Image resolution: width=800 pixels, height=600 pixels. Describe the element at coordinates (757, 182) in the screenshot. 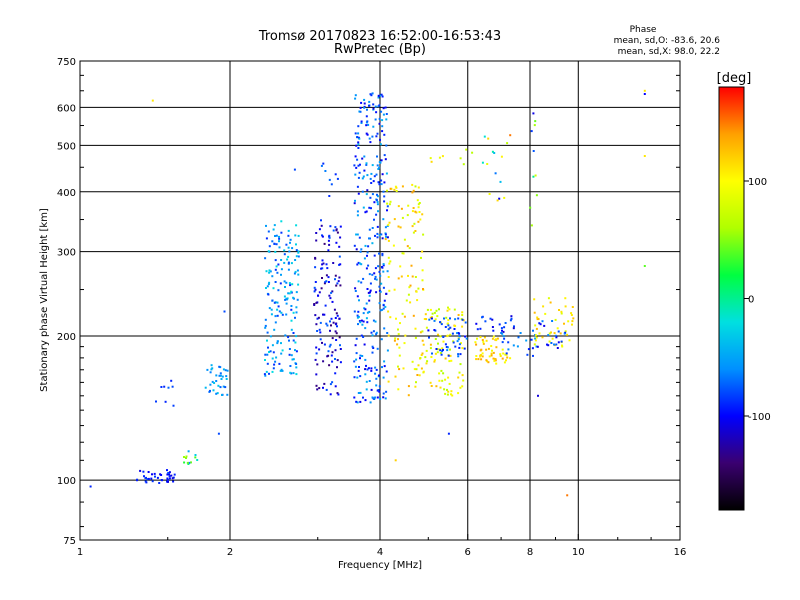

I see `colorbar-tick-label: 100` at that location.